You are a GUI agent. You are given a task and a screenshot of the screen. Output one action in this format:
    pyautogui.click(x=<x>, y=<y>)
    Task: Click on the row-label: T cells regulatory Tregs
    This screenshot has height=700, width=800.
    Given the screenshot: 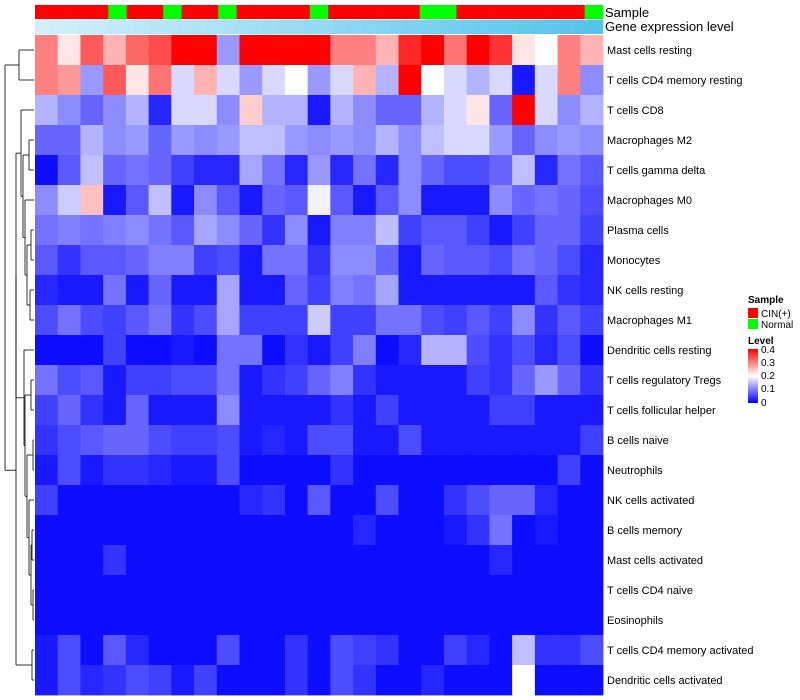 What is the action you would take?
    pyautogui.click(x=664, y=381)
    